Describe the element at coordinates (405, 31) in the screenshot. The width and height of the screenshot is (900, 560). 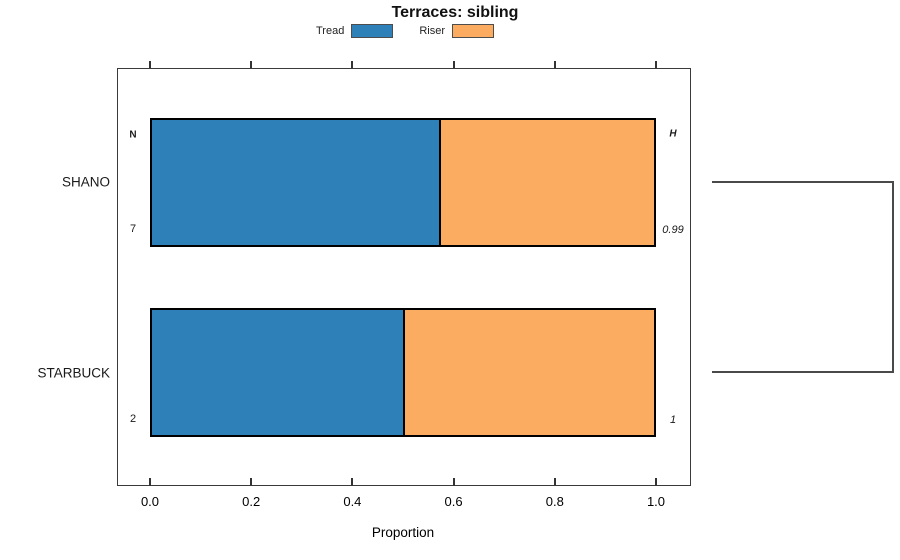
I see `legend: Tread Riser` at that location.